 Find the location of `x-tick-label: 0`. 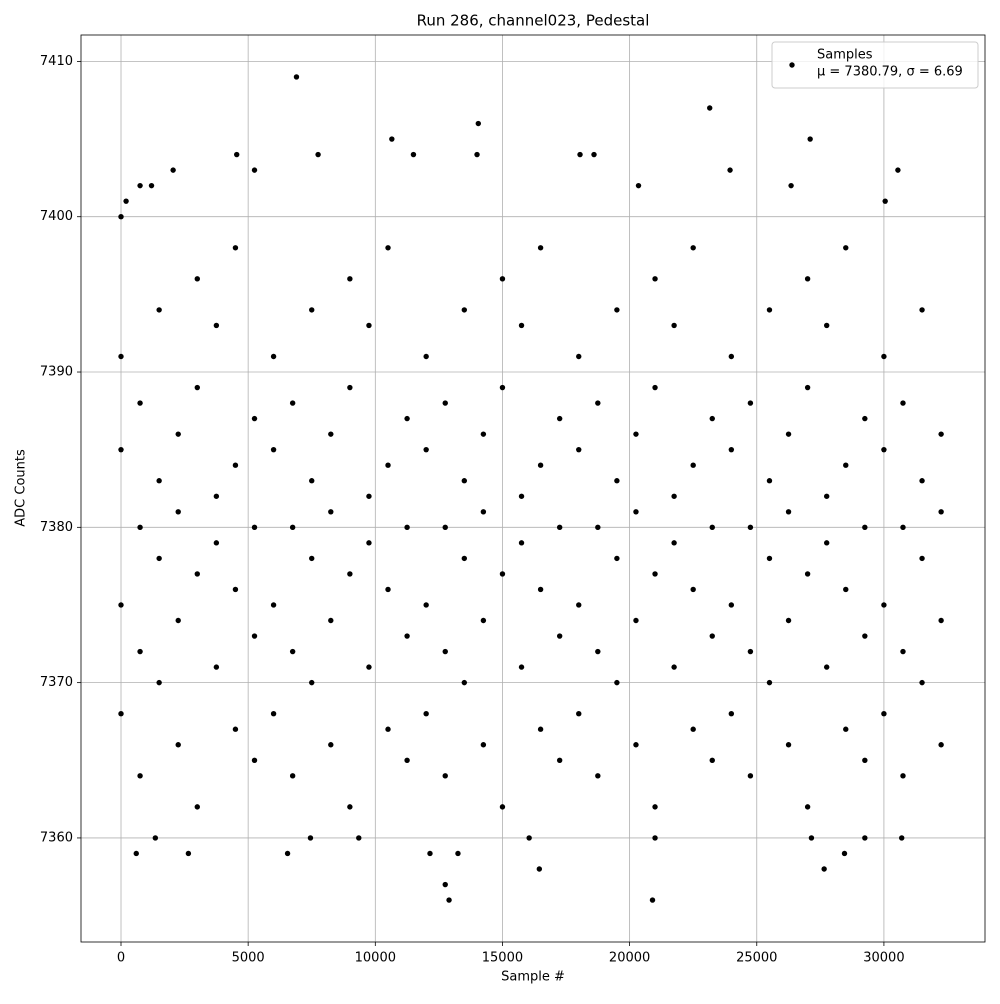

x-tick-label: 0 is located at coordinates (121, 958).